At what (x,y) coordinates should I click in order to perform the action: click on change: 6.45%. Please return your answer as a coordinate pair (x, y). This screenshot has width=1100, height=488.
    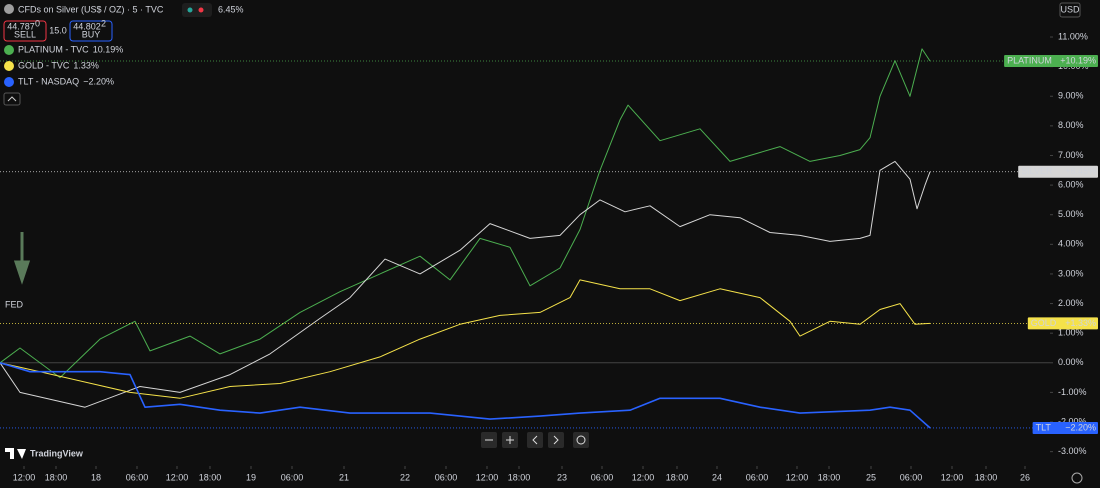
    Looking at the image, I should click on (231, 9).